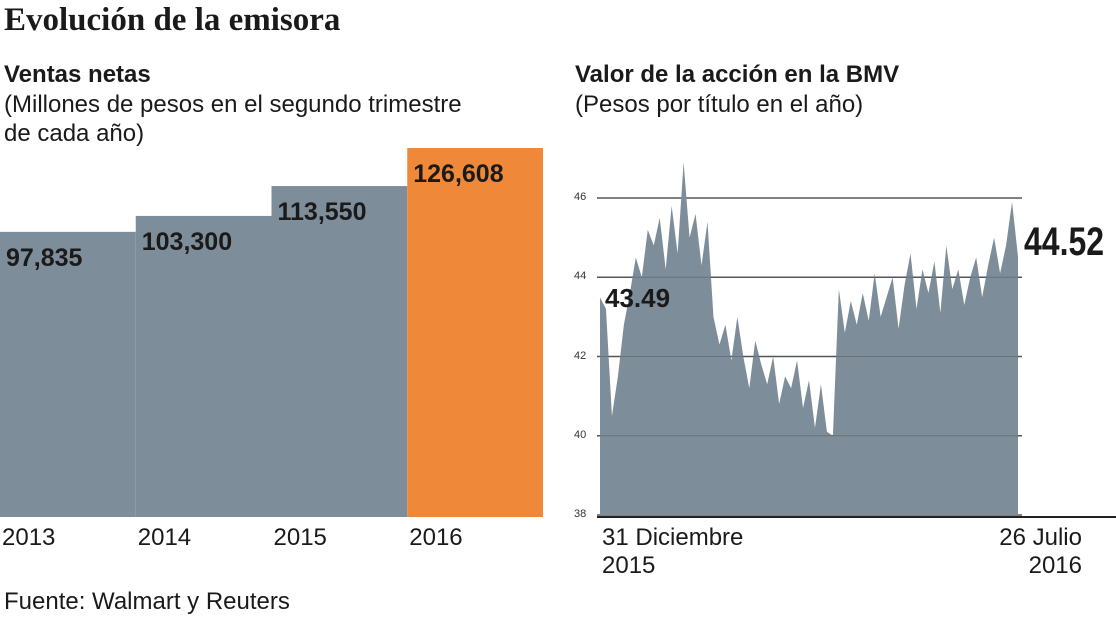 This screenshot has height=620, width=1116. Describe the element at coordinates (458, 174) in the screenshot. I see `value-label: 126,608` at that location.